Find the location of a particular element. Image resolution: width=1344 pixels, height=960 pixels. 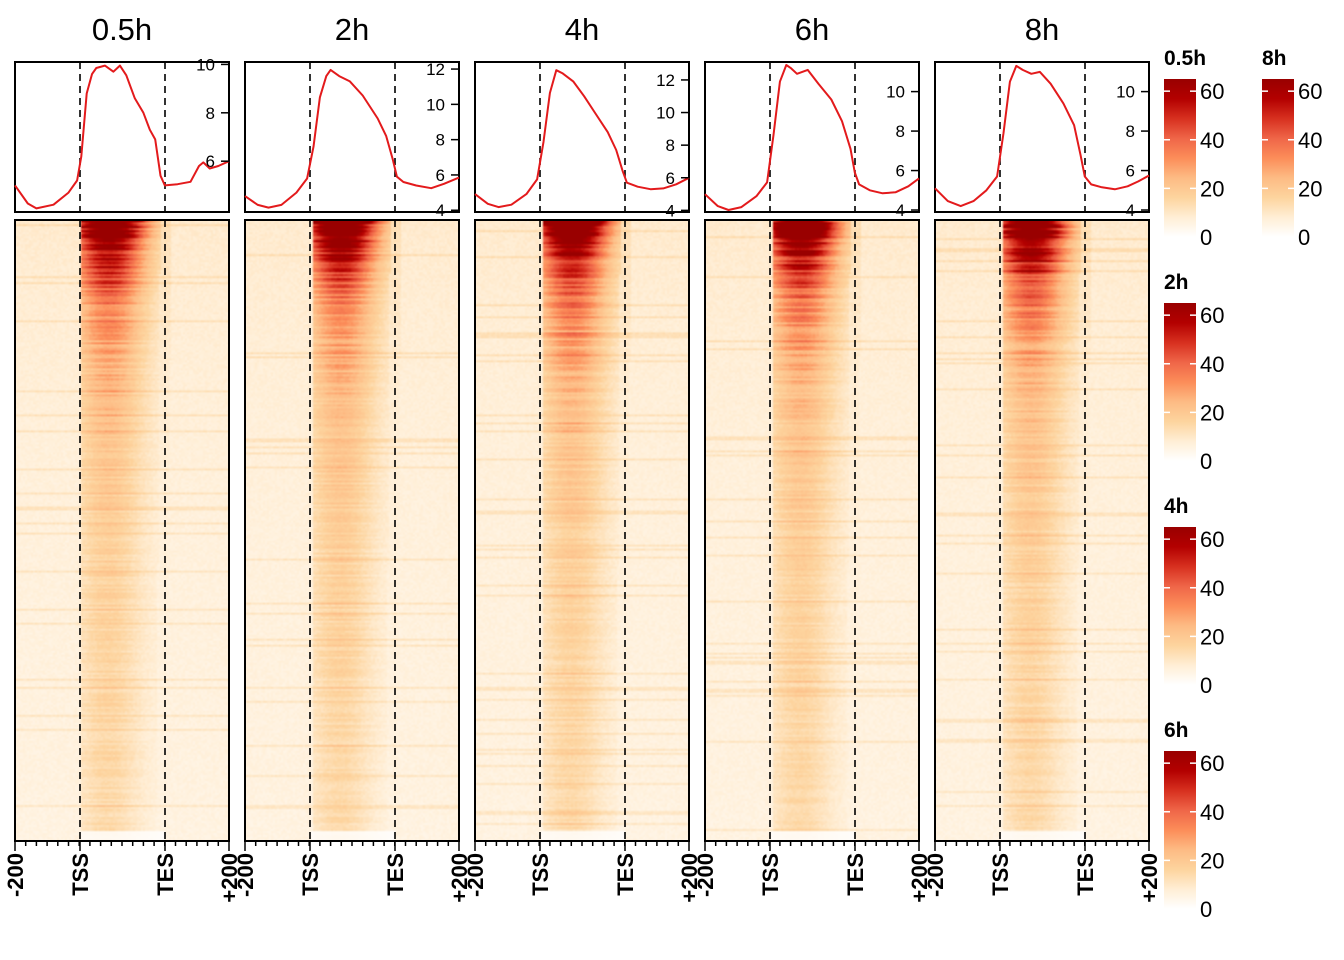

color-legend-8h: 8h 0 20 40 60 is located at coordinates (1292, 148).